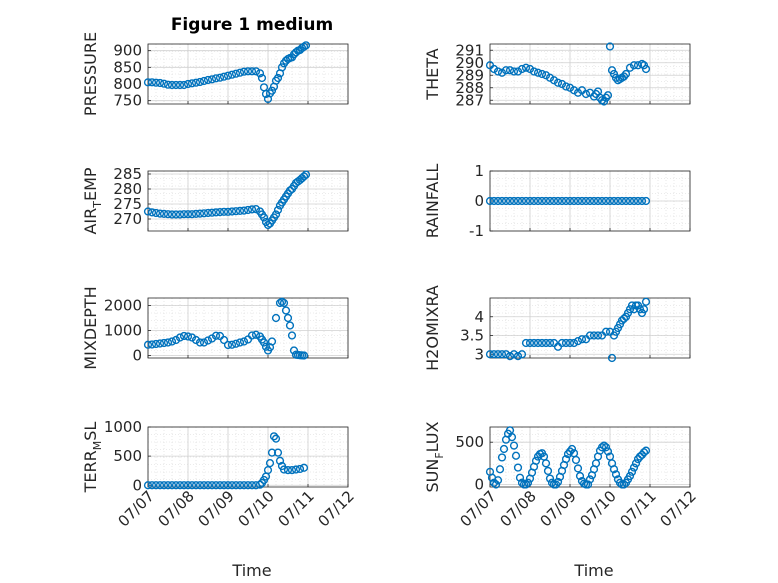 The width and height of the screenshot is (778, 583). I want to click on y-tick-label: 270, so click(127, 219).